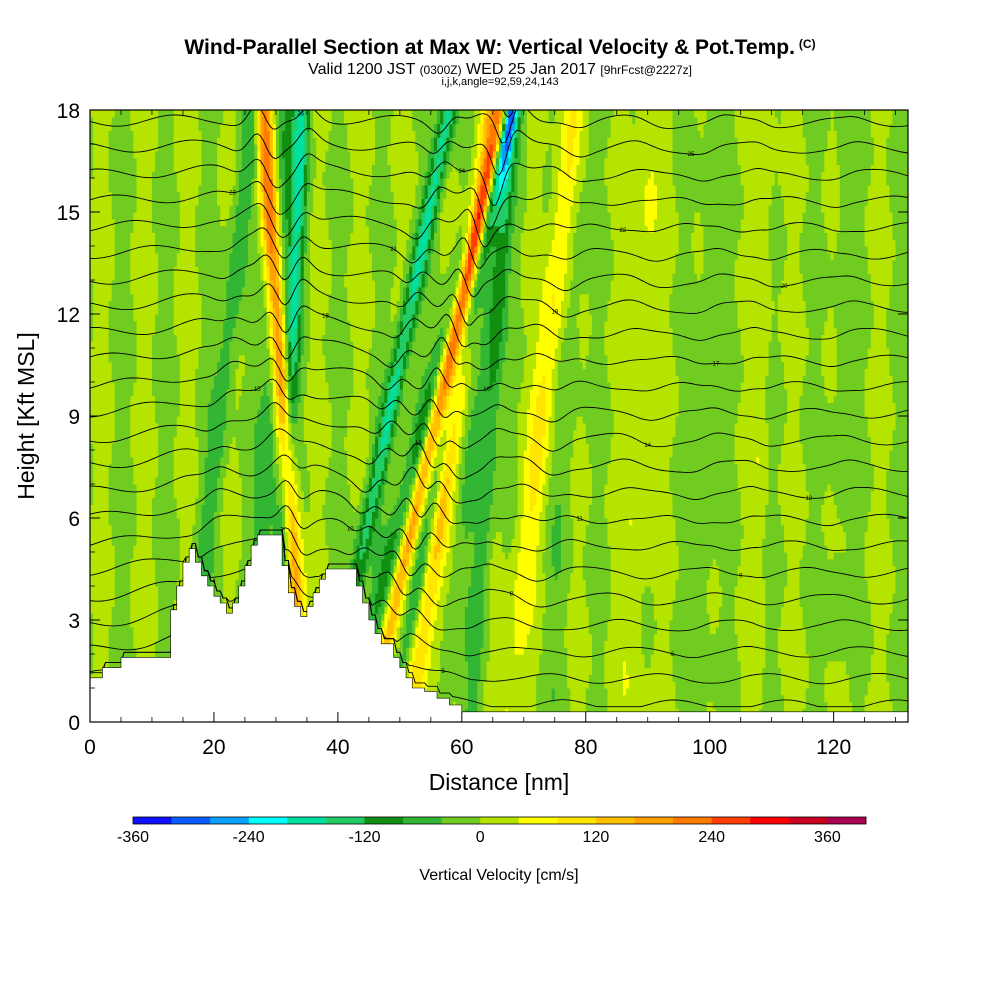  Describe the element at coordinates (441, 70) in the screenshot. I see `valid-utc: (0300Z)` at that location.